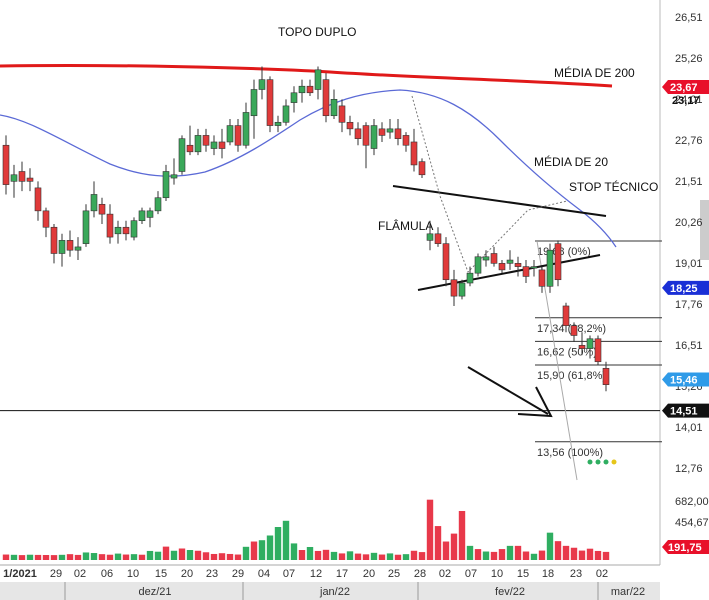  Describe the element at coordinates (264, 574) in the screenshot. I see `date-tick-label: 04` at that location.